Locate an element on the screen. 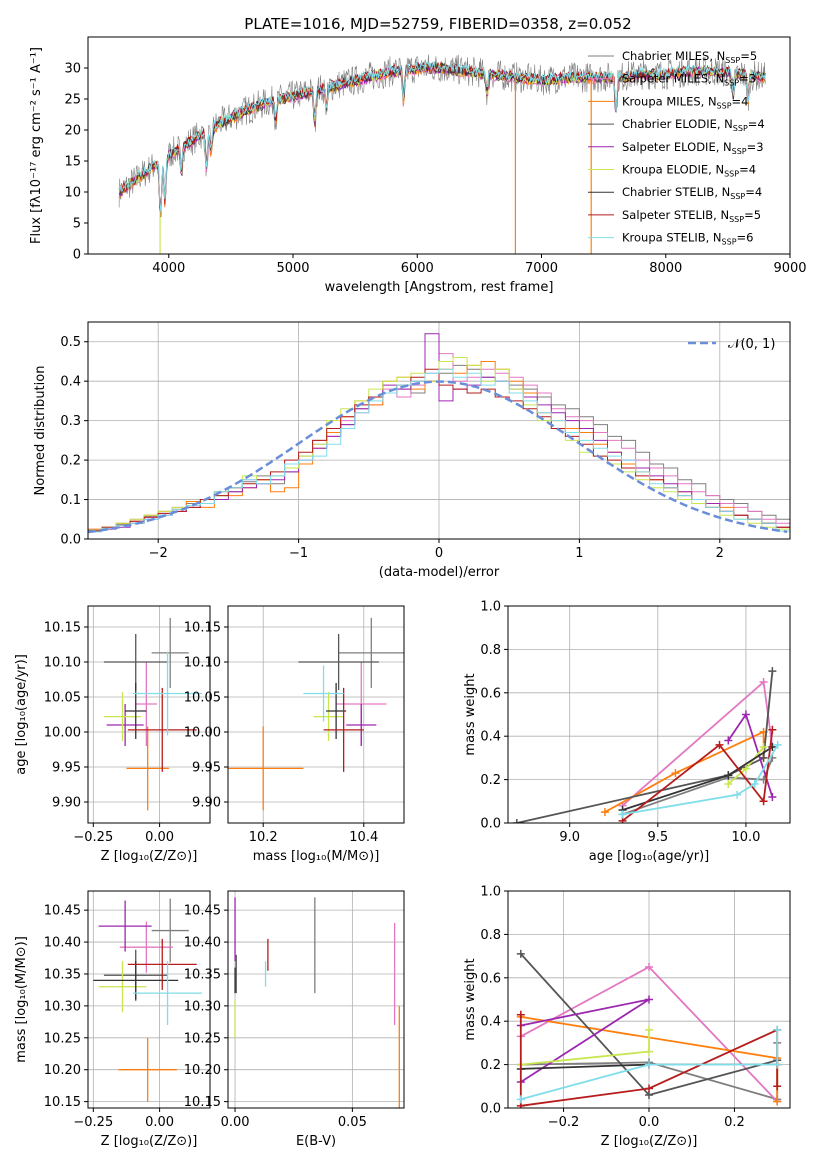 The width and height of the screenshot is (819, 1170). legend-label: Salpeter MILES, N is located at coordinates (673, 79).